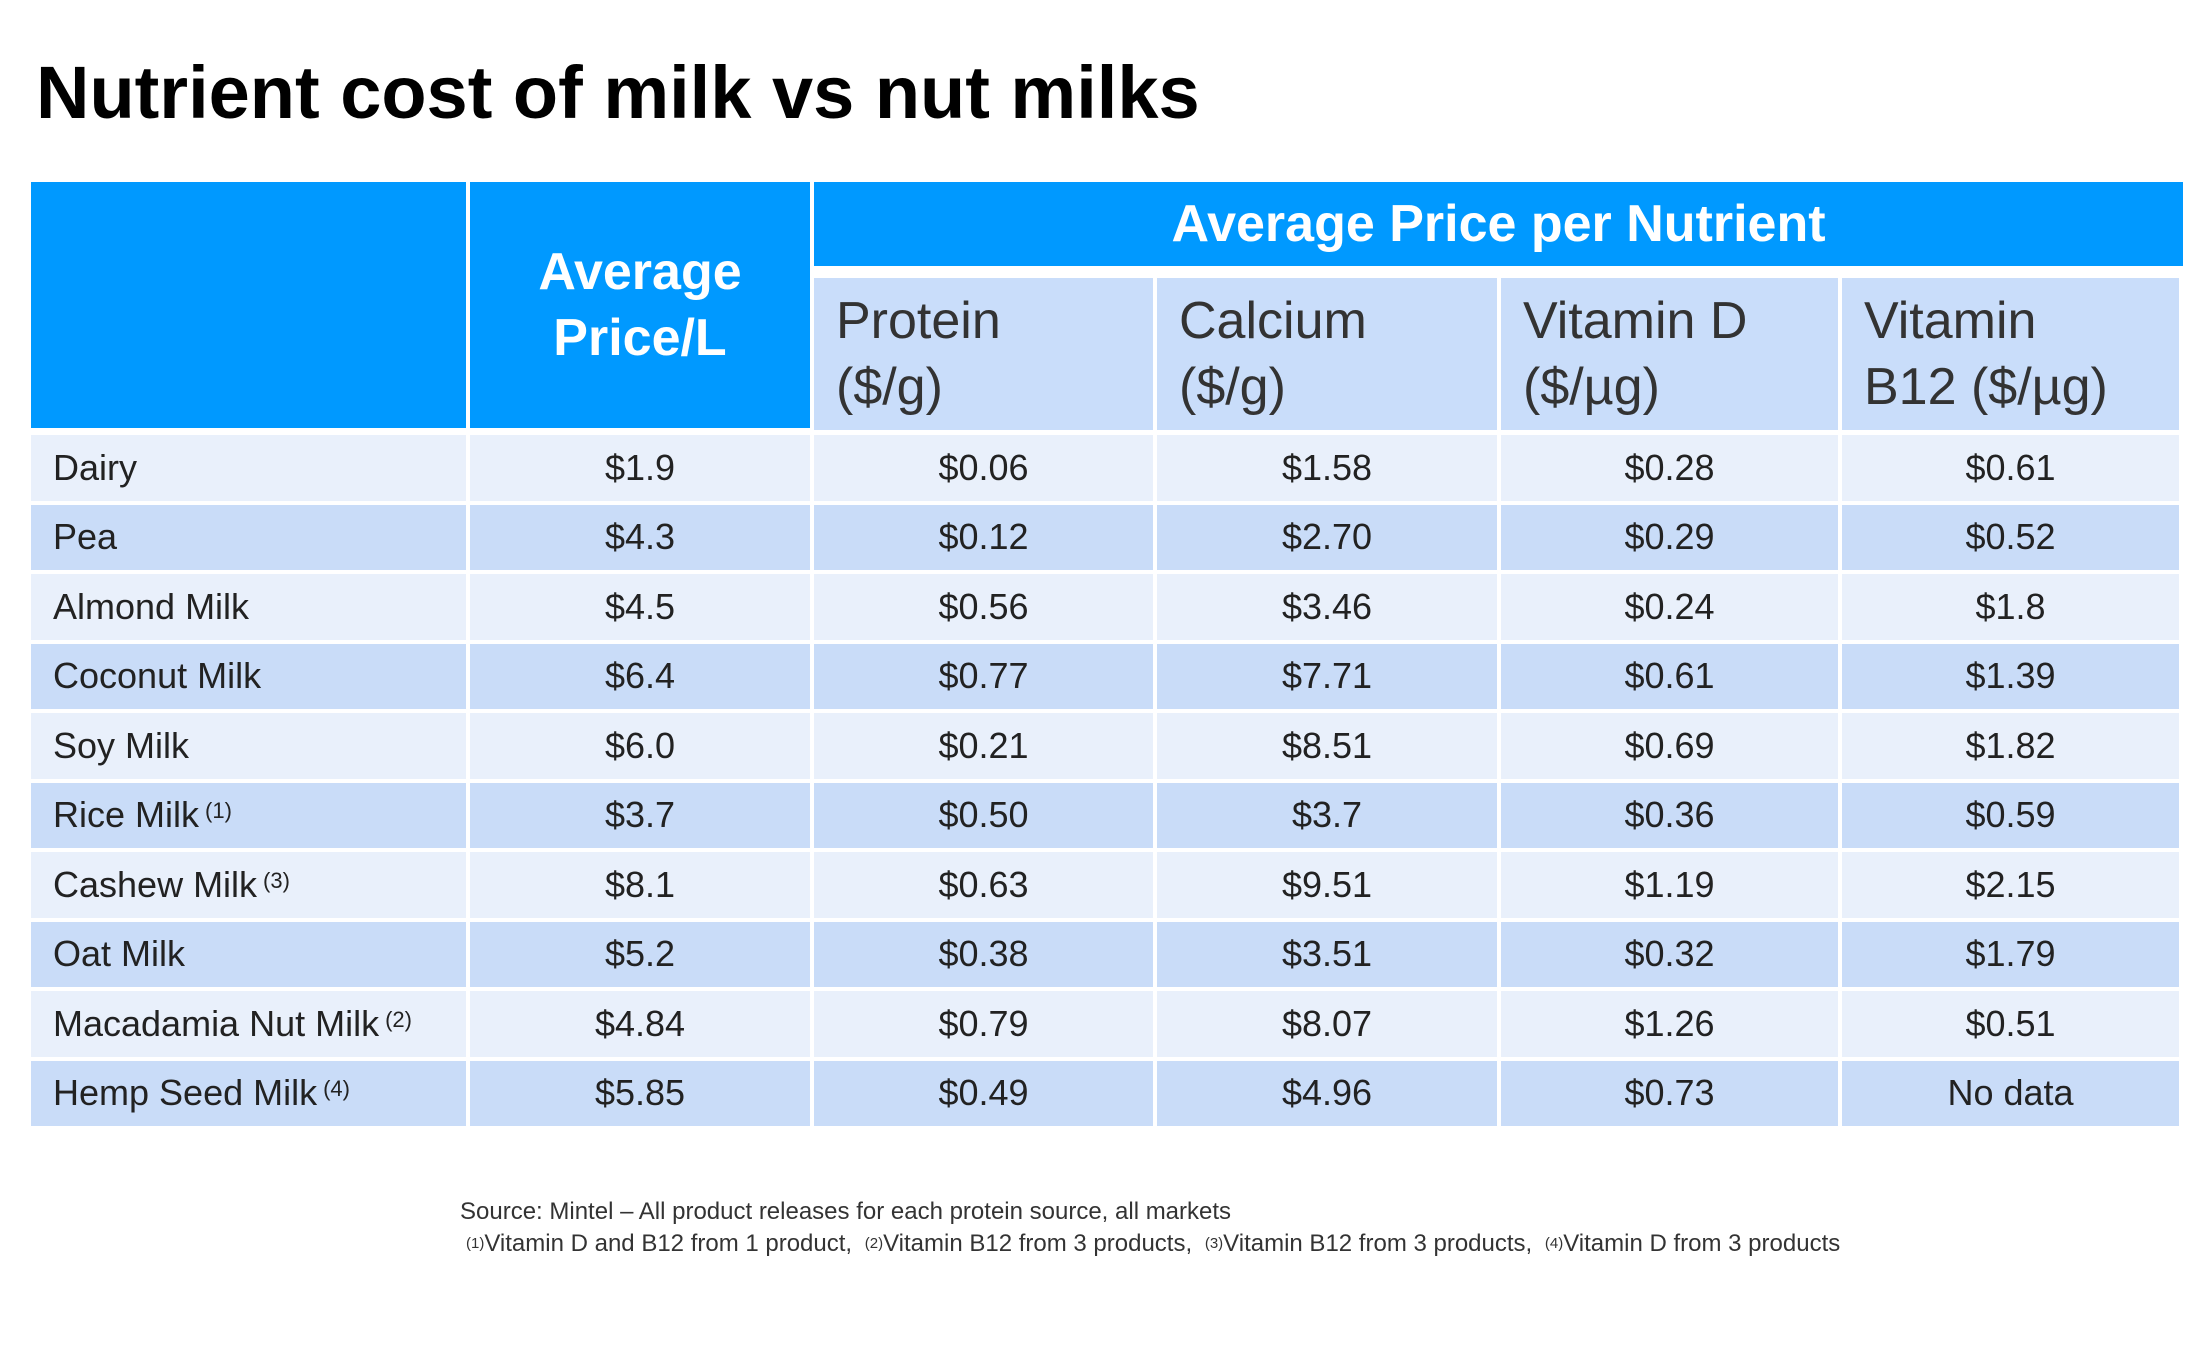 The height and width of the screenshot is (1356, 2200). I want to click on table-cell: $0.59, so click(2010, 815).